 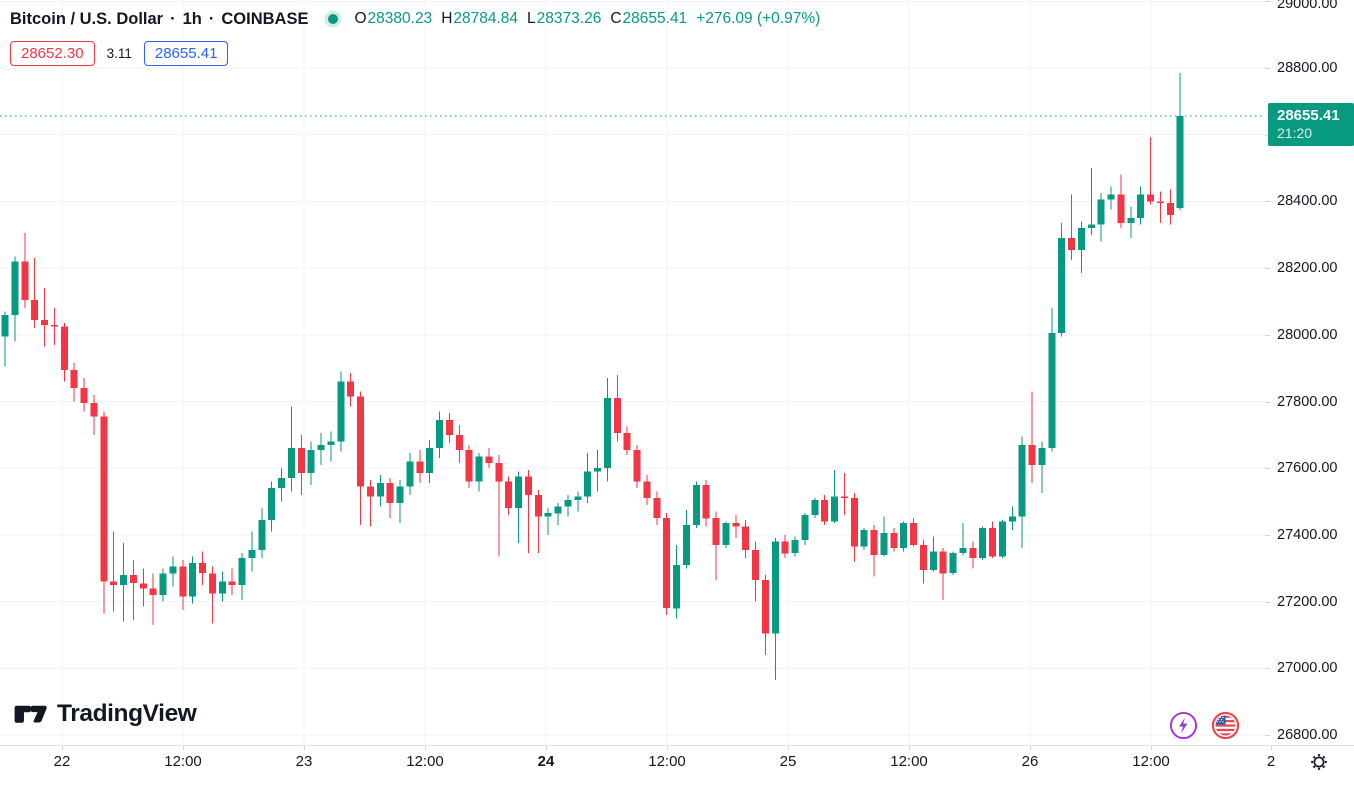 I want to click on tradingview-logo-icon, so click(x=30, y=714).